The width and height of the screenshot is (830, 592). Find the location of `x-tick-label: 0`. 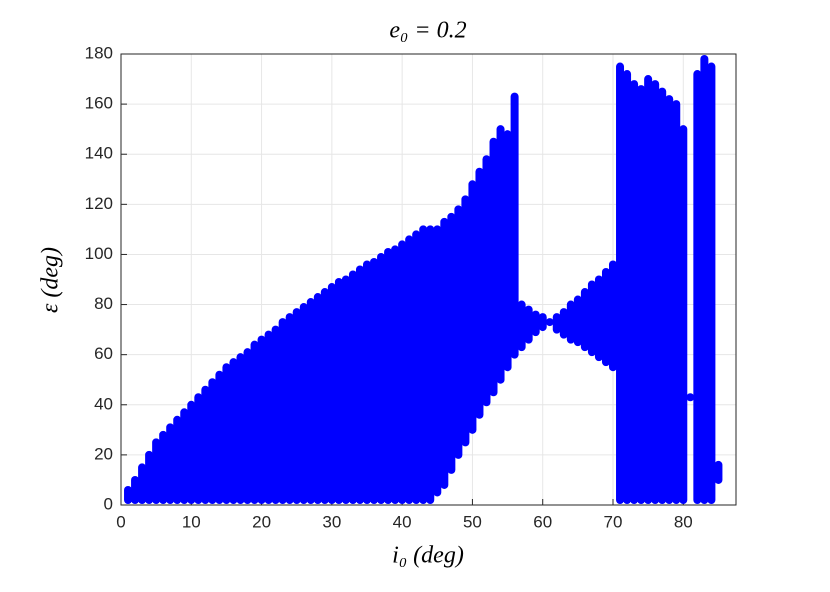

x-tick-label: 0 is located at coordinates (120, 521).